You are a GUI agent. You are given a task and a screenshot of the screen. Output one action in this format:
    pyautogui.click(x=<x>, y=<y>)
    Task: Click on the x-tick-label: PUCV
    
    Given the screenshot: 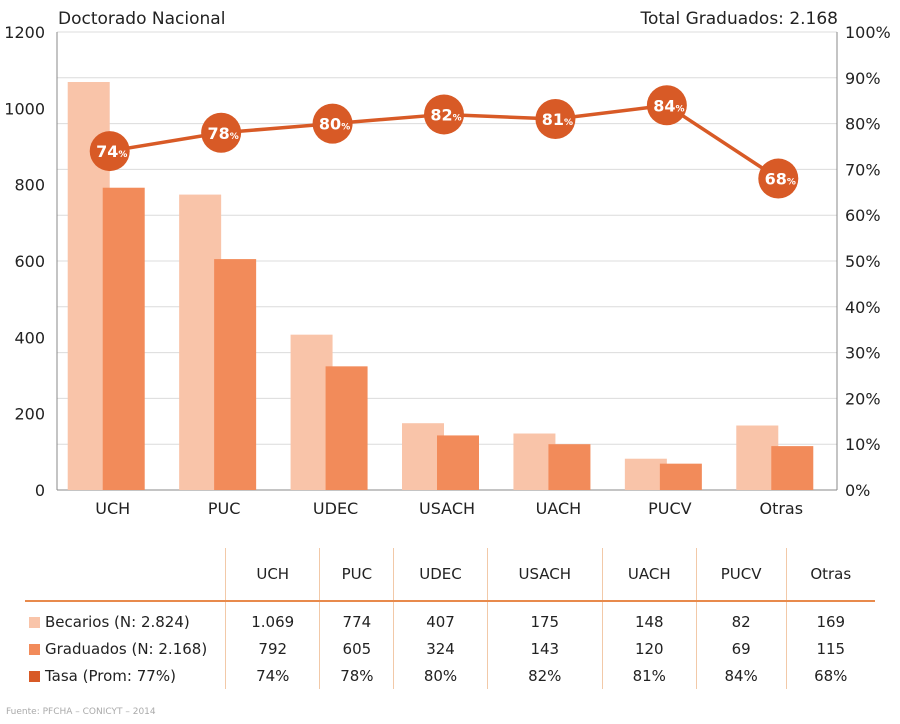 What is the action you would take?
    pyautogui.click(x=670, y=508)
    